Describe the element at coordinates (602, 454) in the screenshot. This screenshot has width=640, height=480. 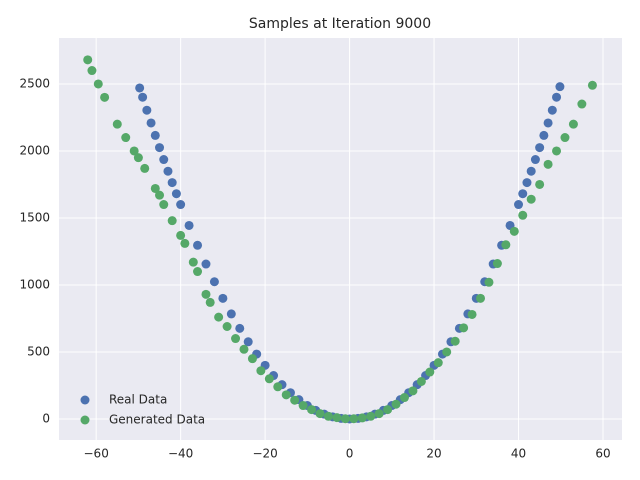
I see `x-tick-label: 60` at that location.